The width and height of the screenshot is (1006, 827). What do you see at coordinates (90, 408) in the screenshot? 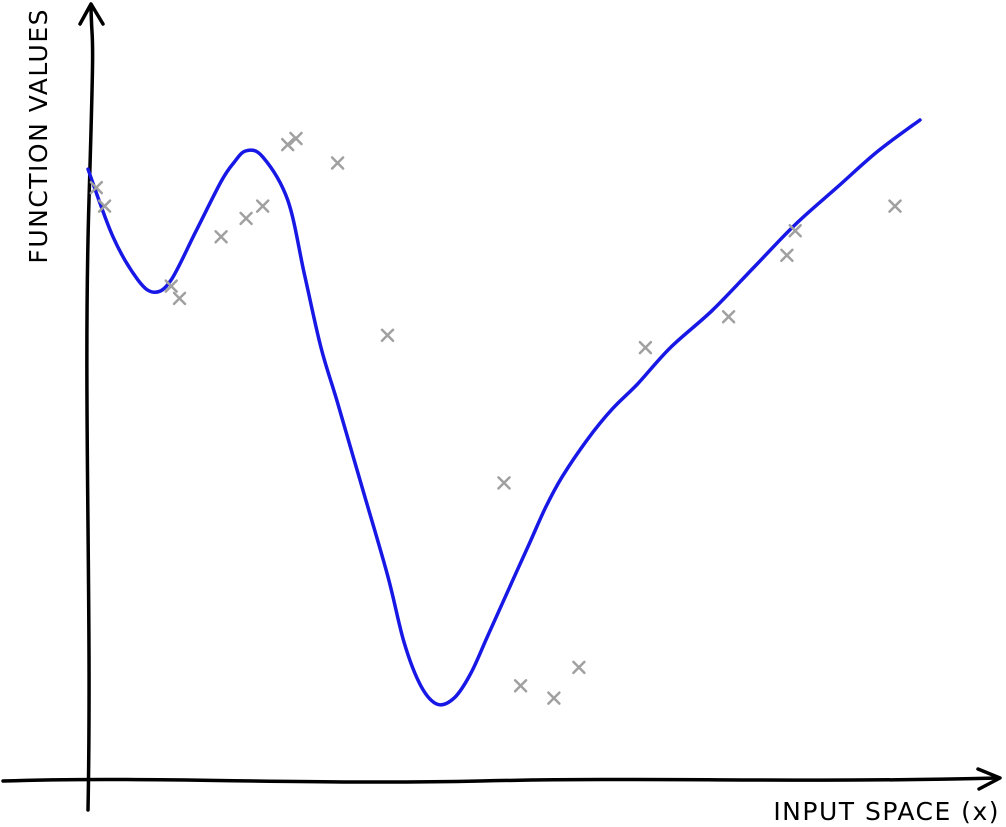
I see `y-axis` at bounding box center [90, 408].